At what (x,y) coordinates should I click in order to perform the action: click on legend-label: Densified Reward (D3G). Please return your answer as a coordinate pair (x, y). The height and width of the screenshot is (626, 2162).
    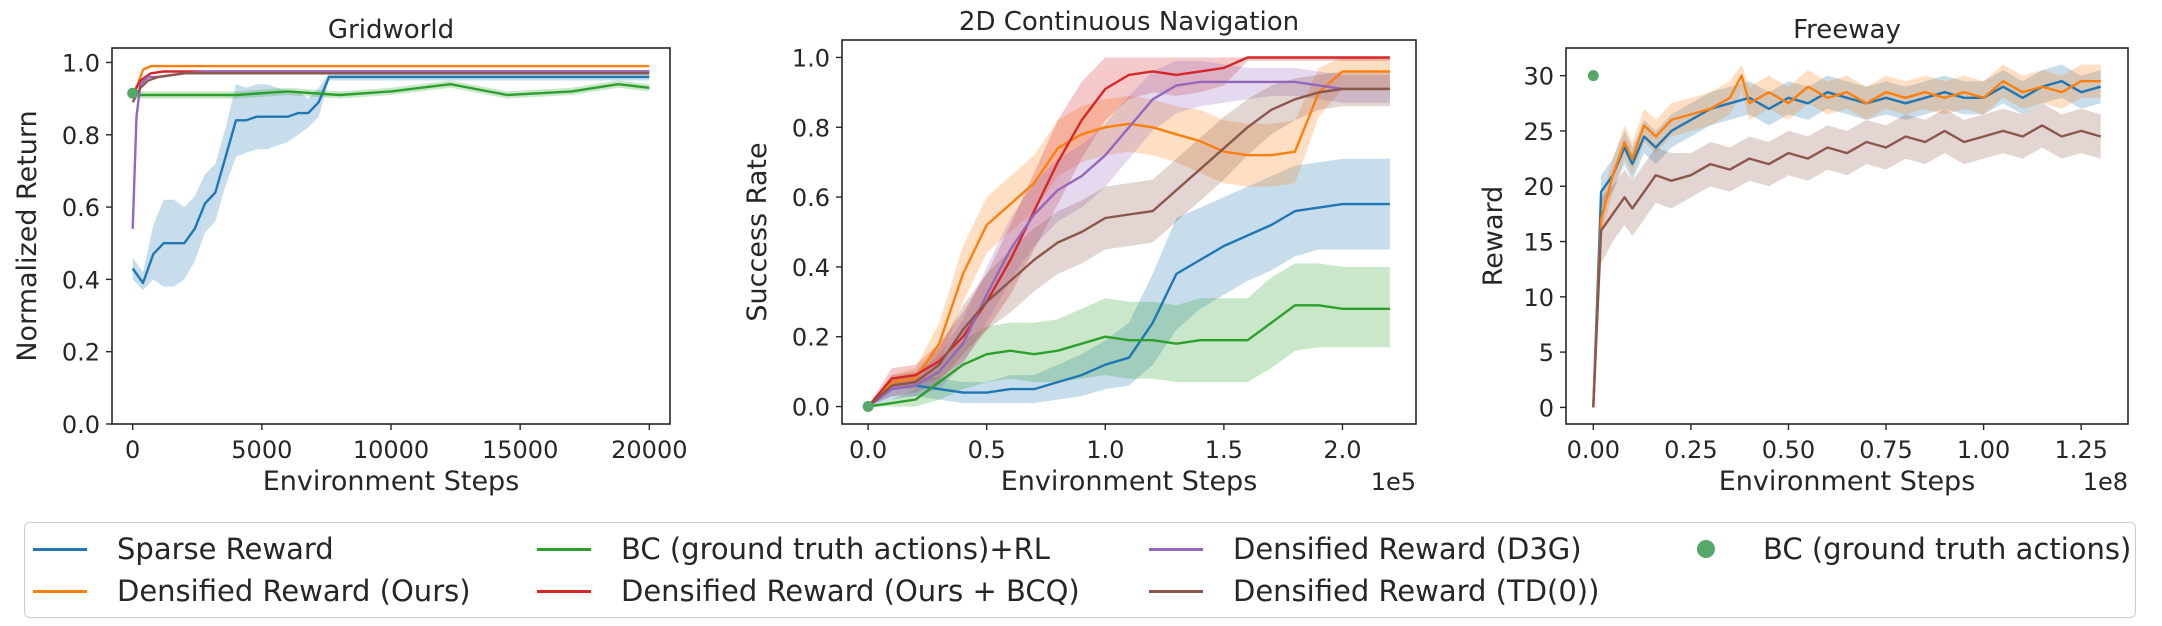
    Looking at the image, I should click on (1407, 549).